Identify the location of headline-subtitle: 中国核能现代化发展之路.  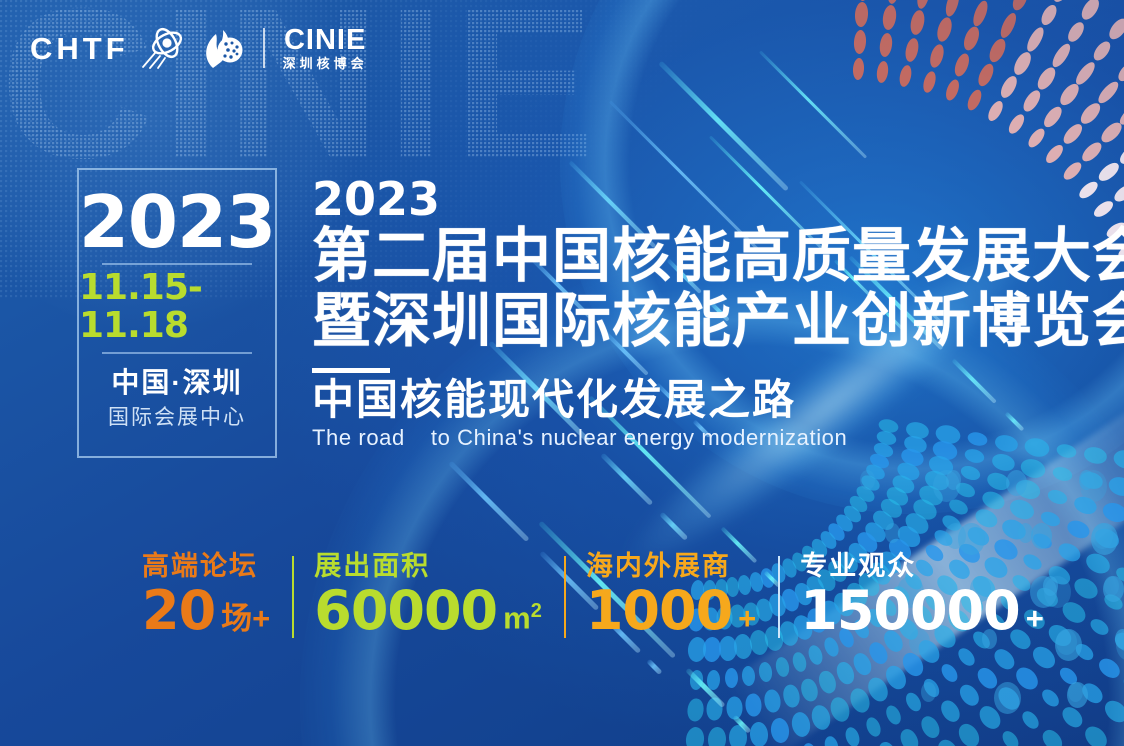
(554, 399).